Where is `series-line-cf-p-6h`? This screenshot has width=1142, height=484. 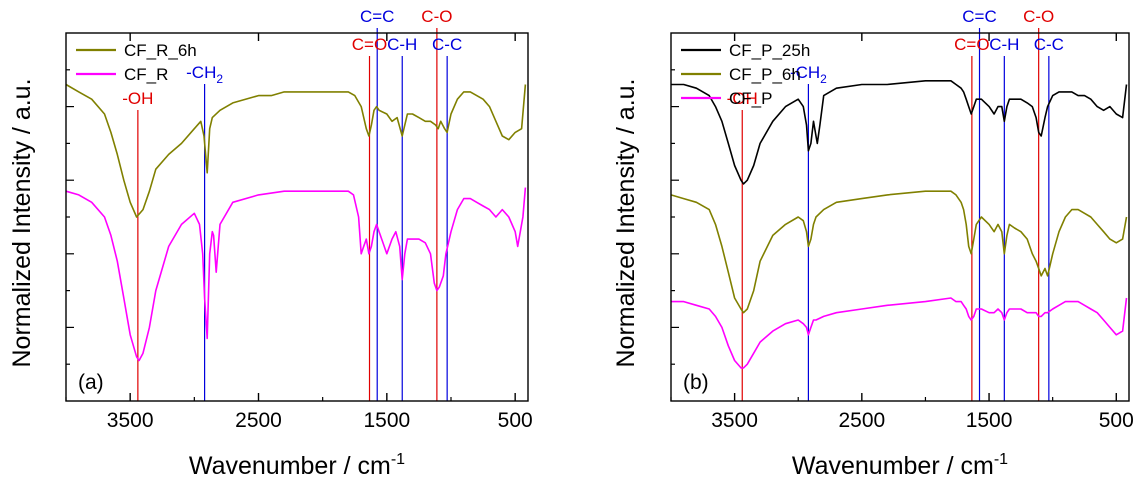
series-line-cf-p-6h is located at coordinates (899, 252).